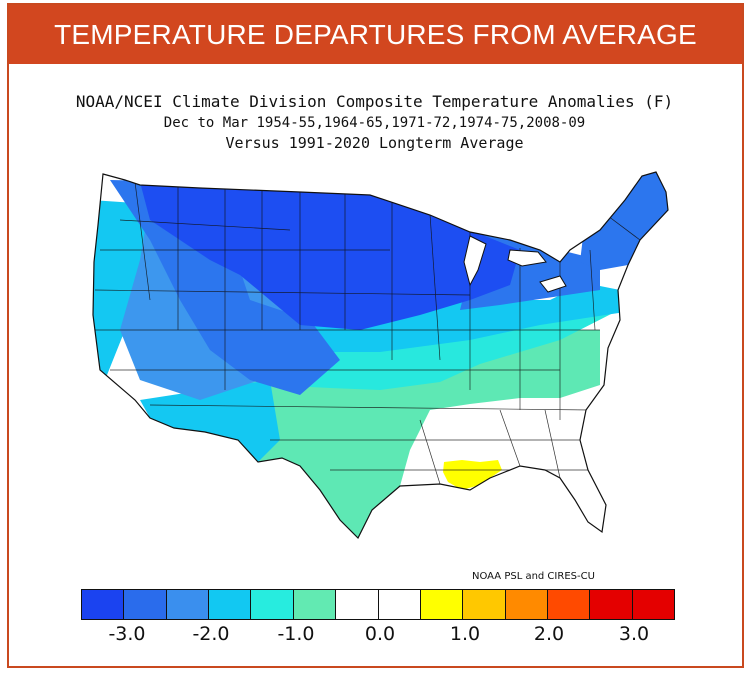 This screenshot has height=673, width=749. Describe the element at coordinates (515, 264) in the screenshot. I see `great-lakes` at that location.